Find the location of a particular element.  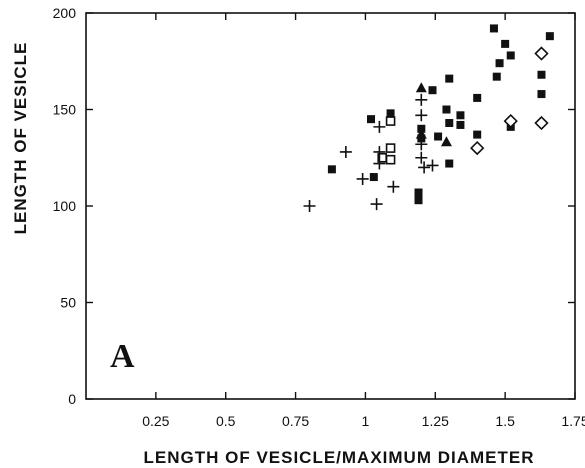

y-tick-label: 100 is located at coordinates (65, 206).